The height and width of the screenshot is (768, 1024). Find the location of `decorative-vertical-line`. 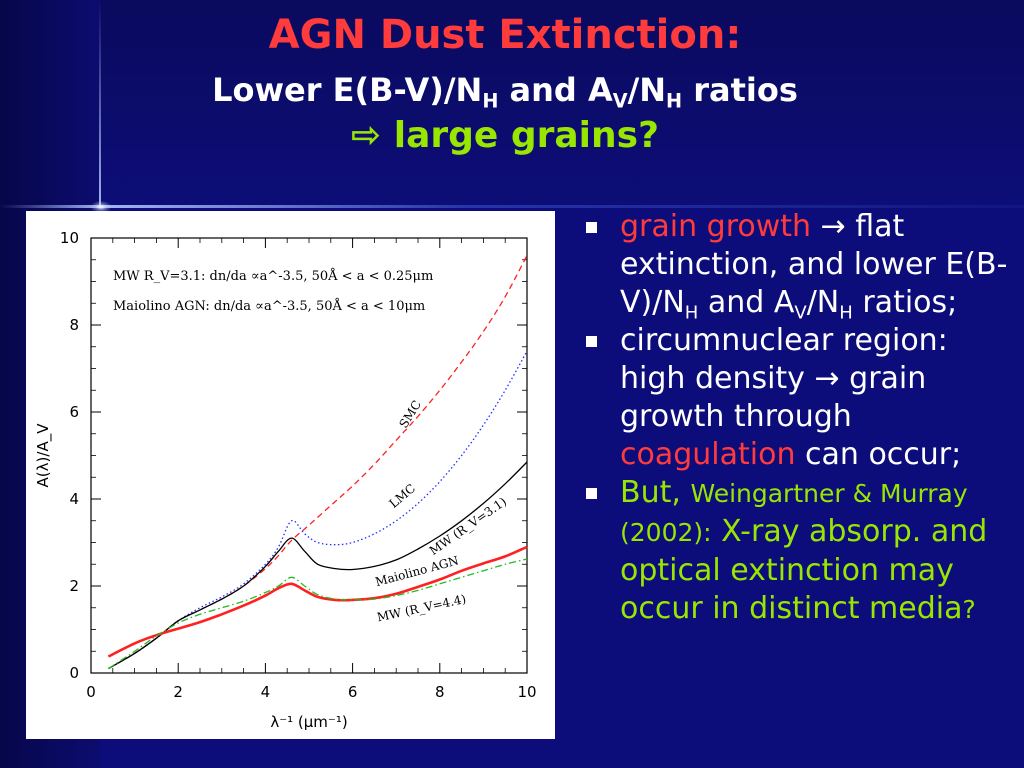

decorative-vertical-line is located at coordinates (100, 104).